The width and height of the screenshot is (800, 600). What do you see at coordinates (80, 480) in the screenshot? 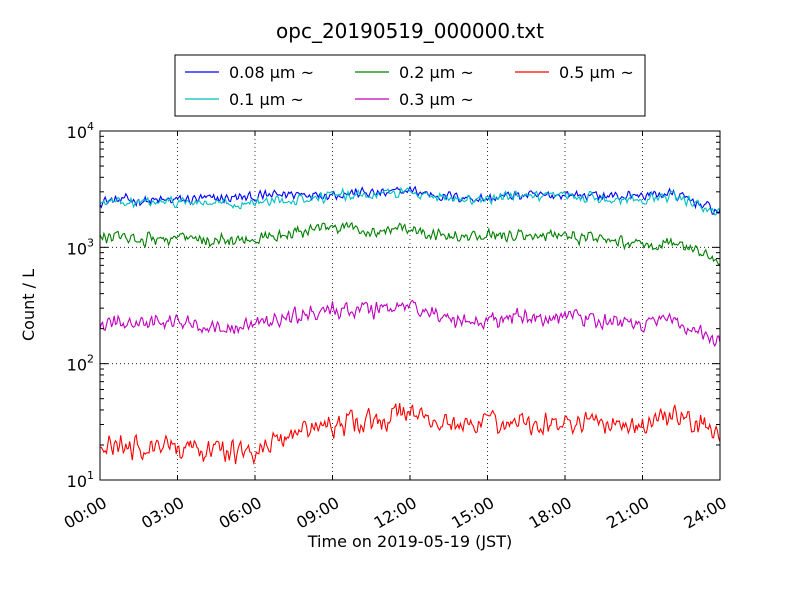
I see `y-tick-label: 10¹` at bounding box center [80, 480].